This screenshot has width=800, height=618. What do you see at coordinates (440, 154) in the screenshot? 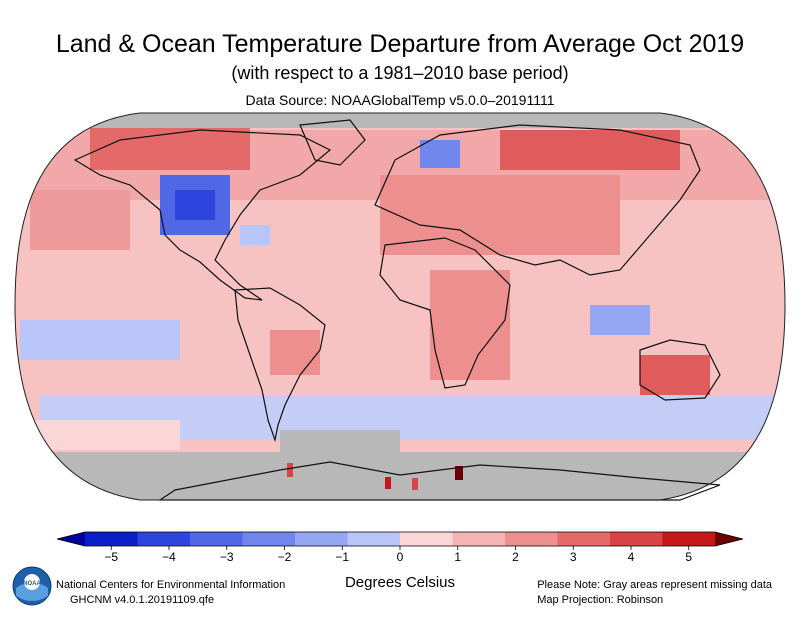
I see `scandinavia-cold` at bounding box center [440, 154].